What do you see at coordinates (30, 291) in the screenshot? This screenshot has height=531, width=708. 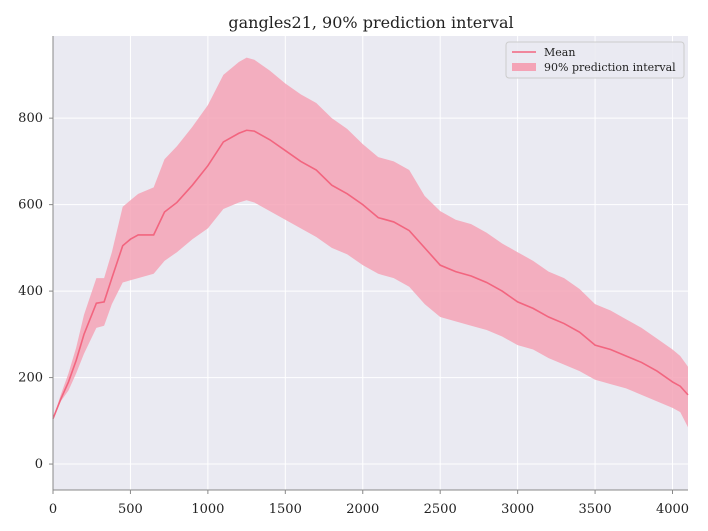 I see `y-tick-label: 400` at bounding box center [30, 291].